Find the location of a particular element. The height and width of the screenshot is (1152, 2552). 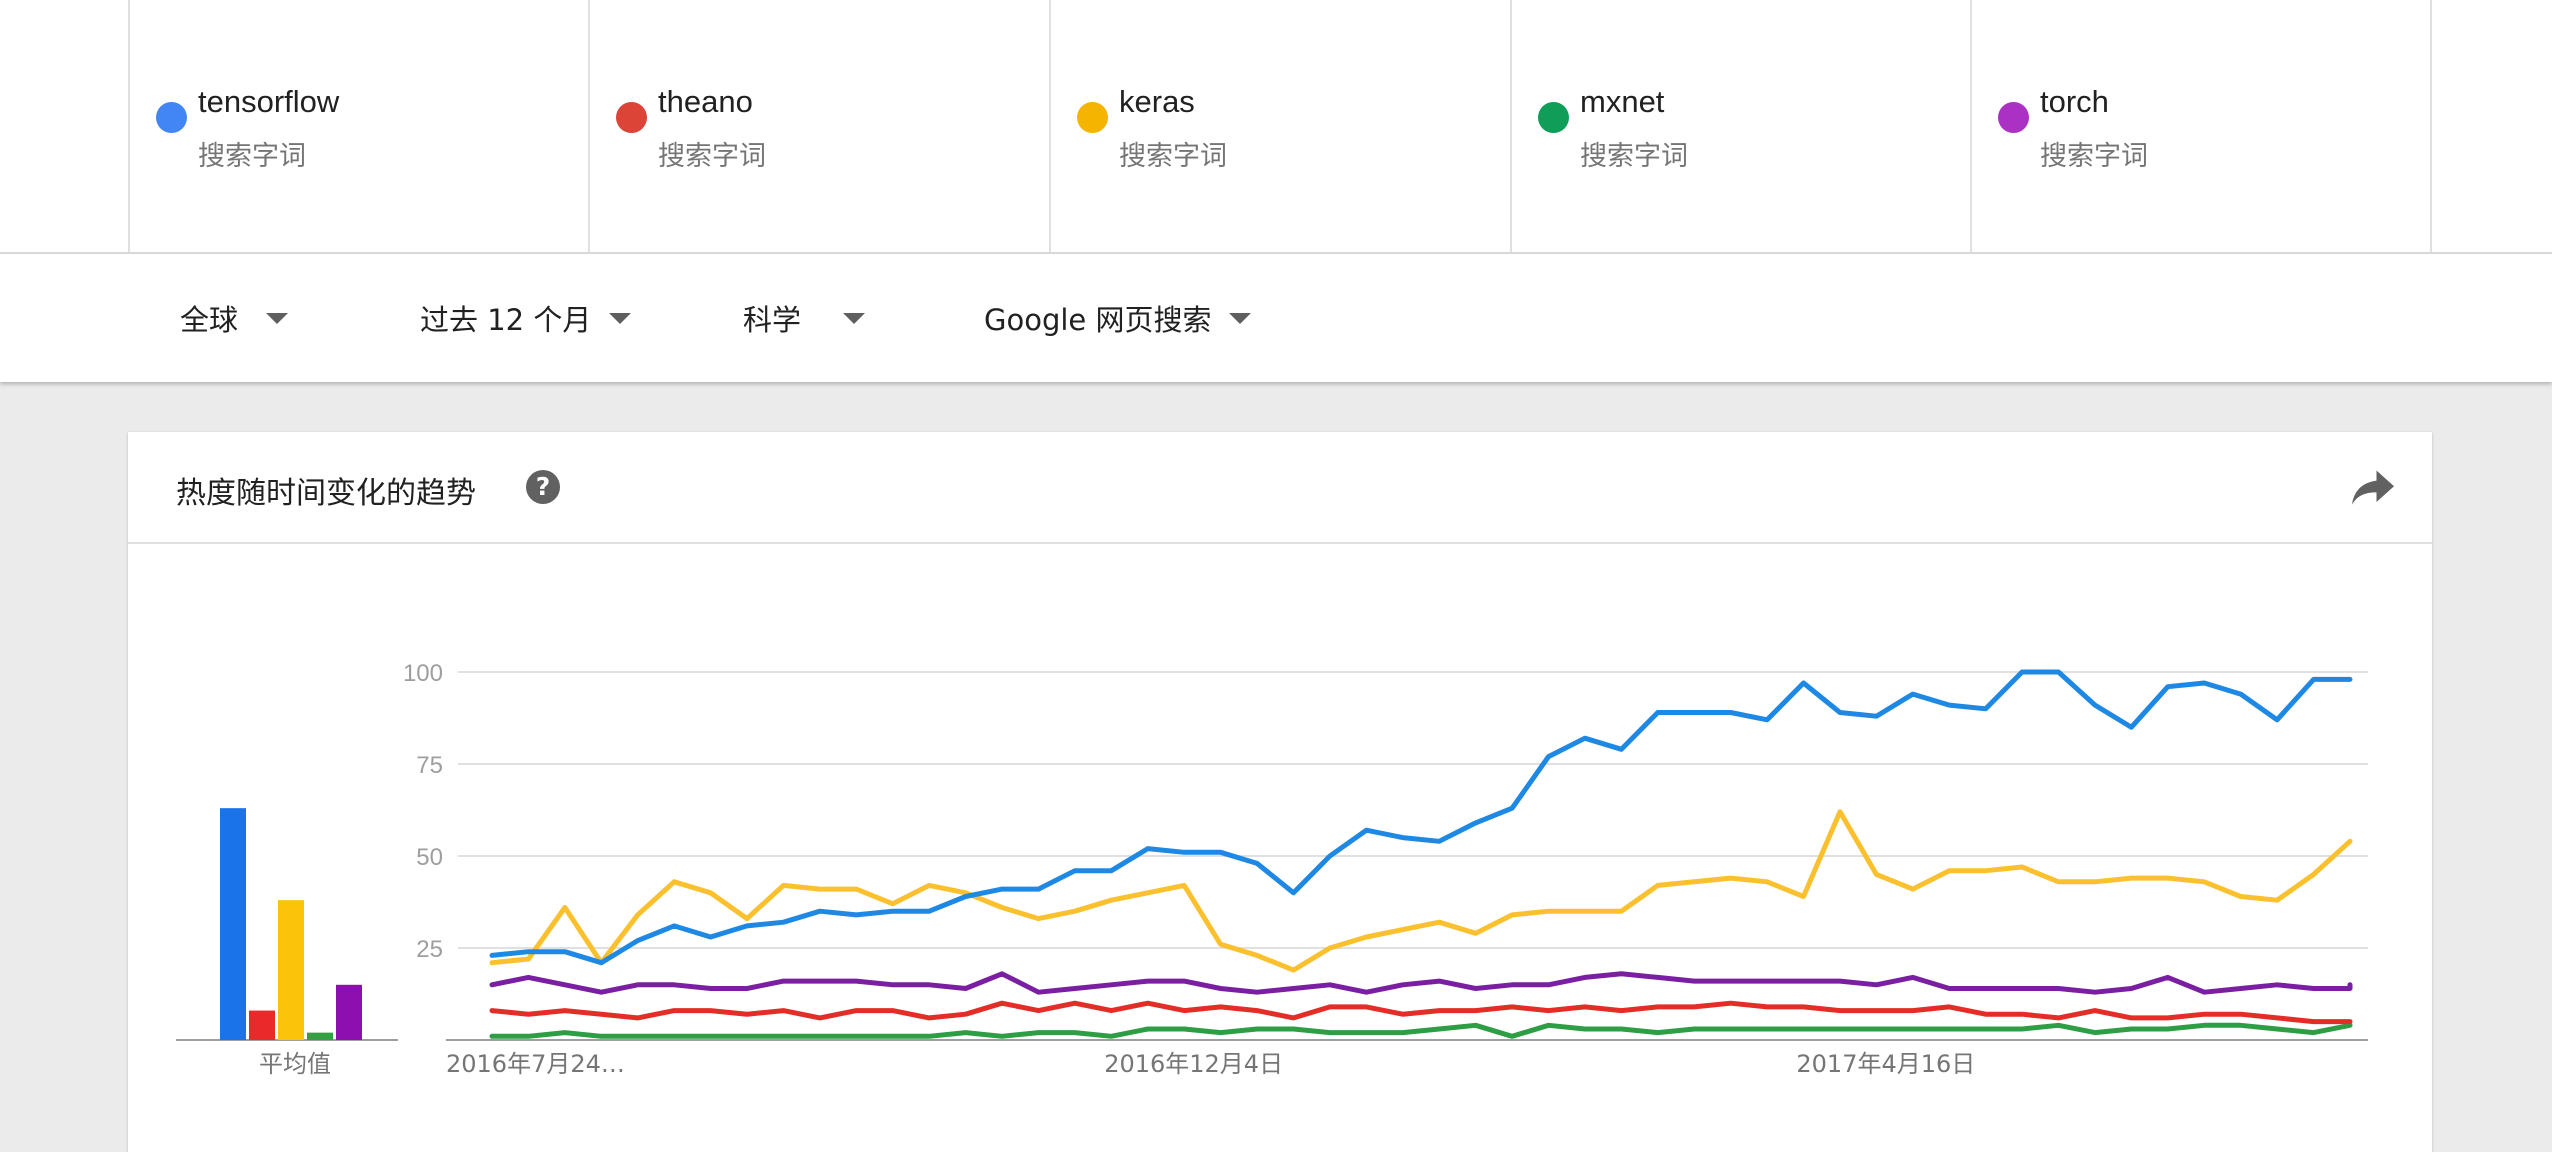

term-name: mxnet is located at coordinates (1622, 102).